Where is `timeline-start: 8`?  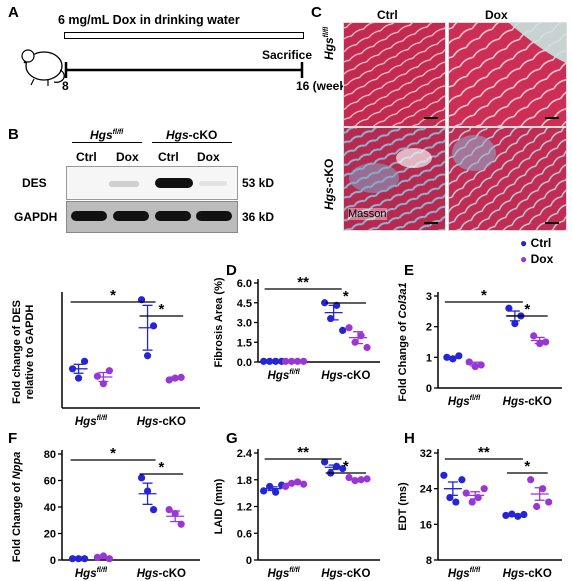 timeline-start: 8 is located at coordinates (65, 86).